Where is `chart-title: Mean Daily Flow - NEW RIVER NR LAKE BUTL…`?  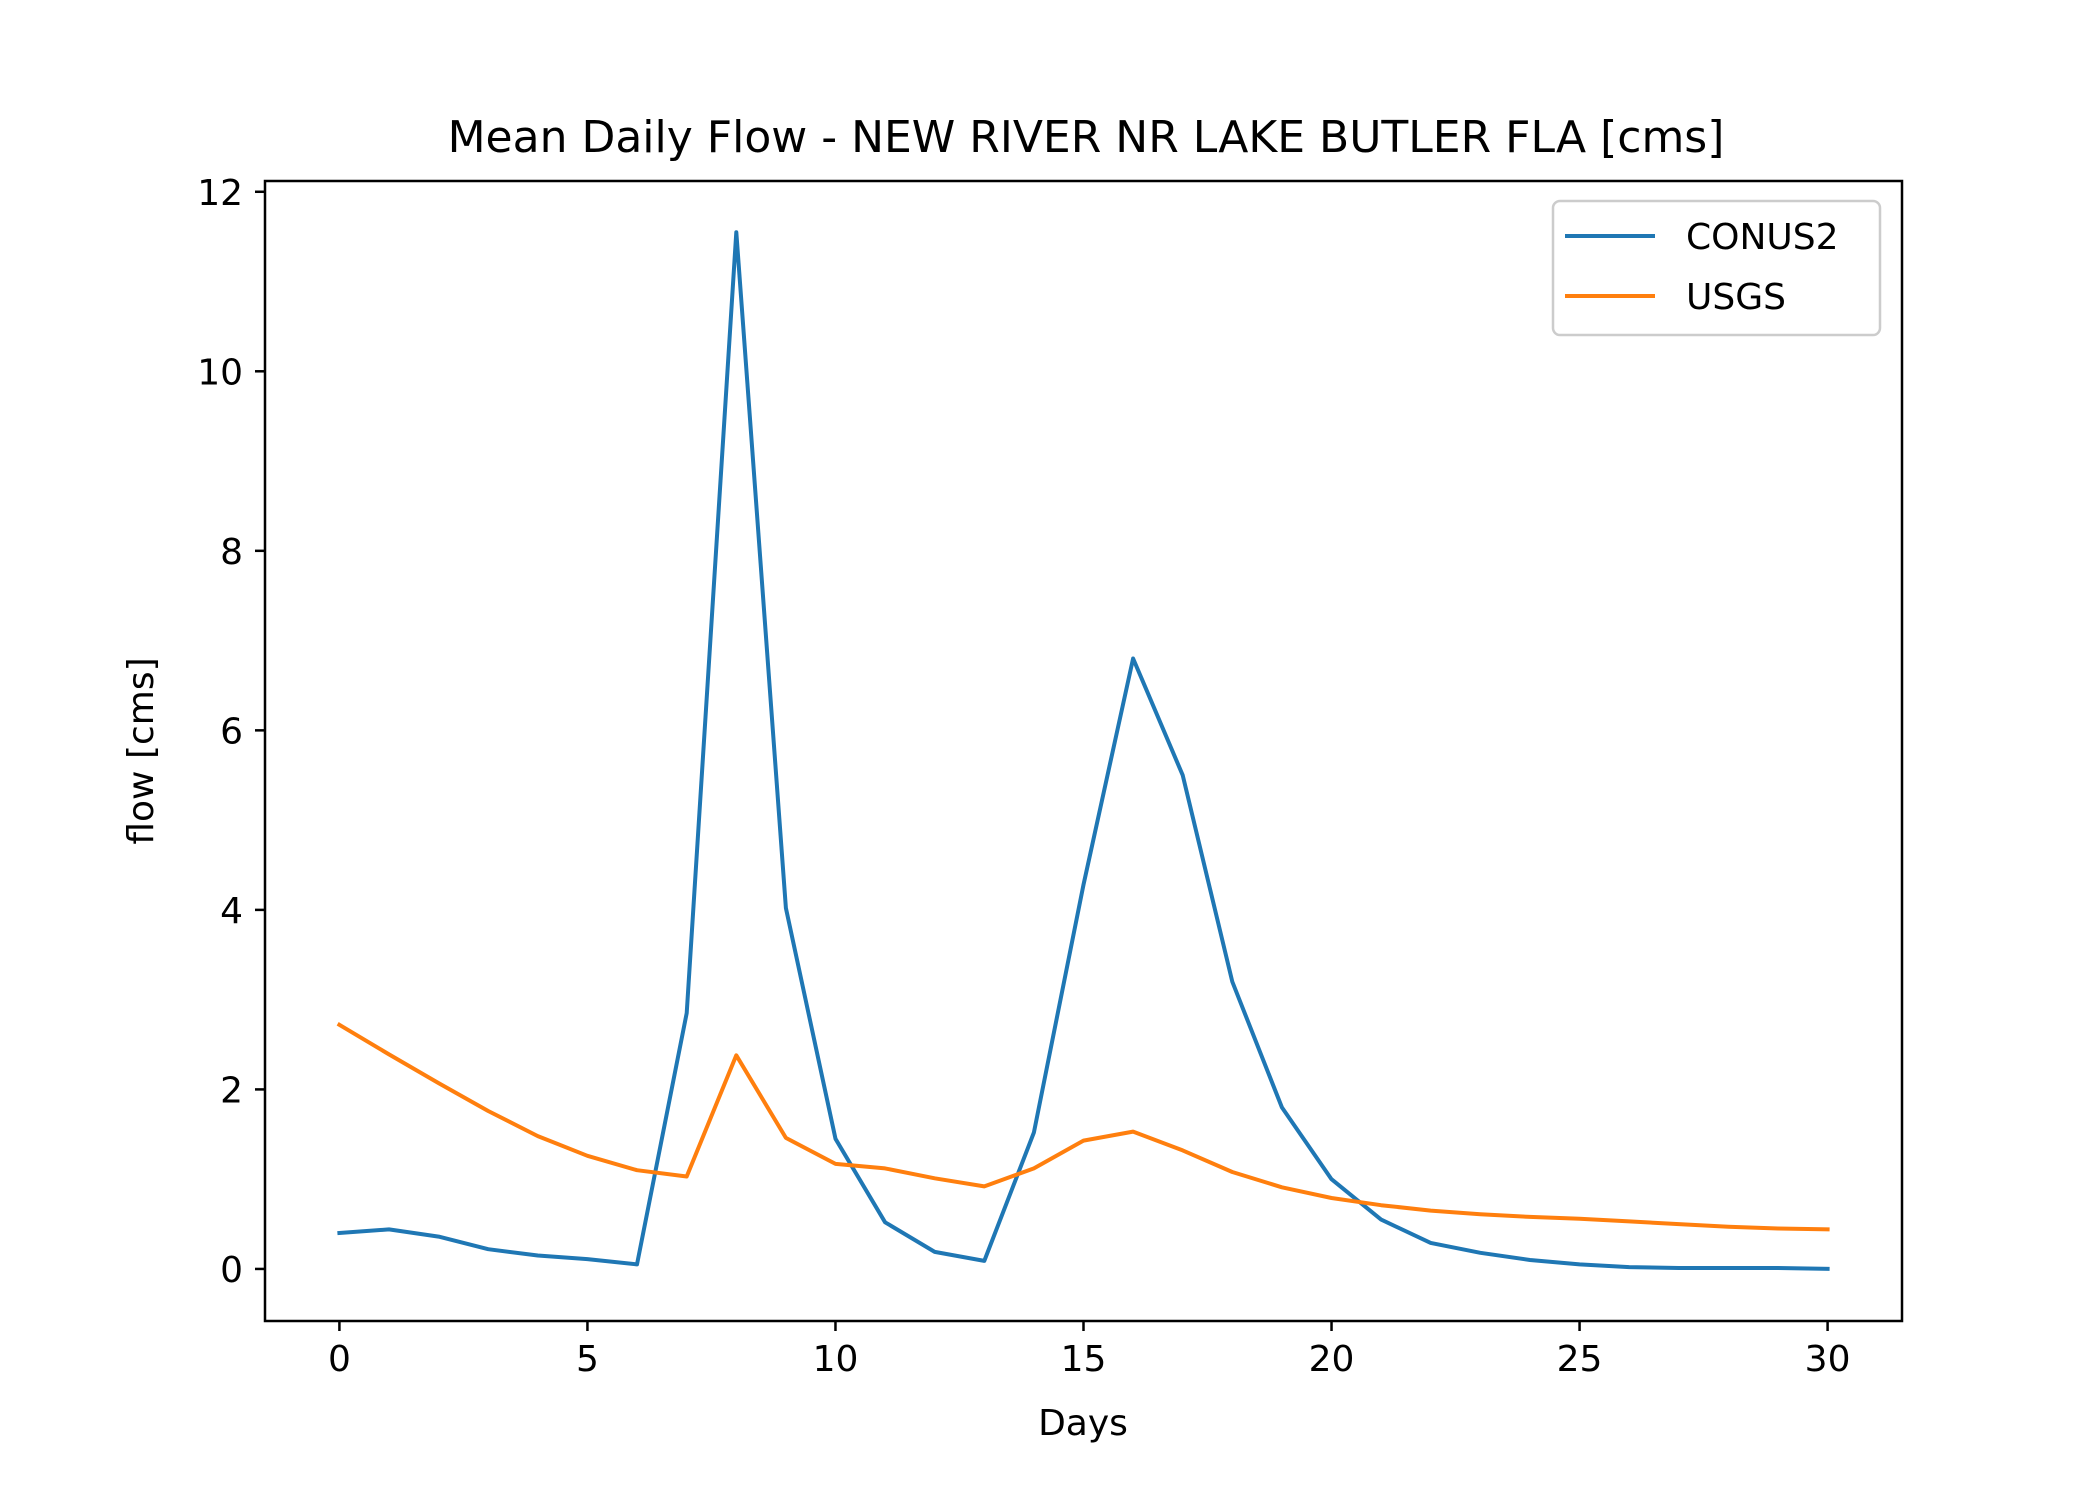 chart-title: Mean Daily Flow - NEW RIVER NR LAKE BUTL… is located at coordinates (1086, 137).